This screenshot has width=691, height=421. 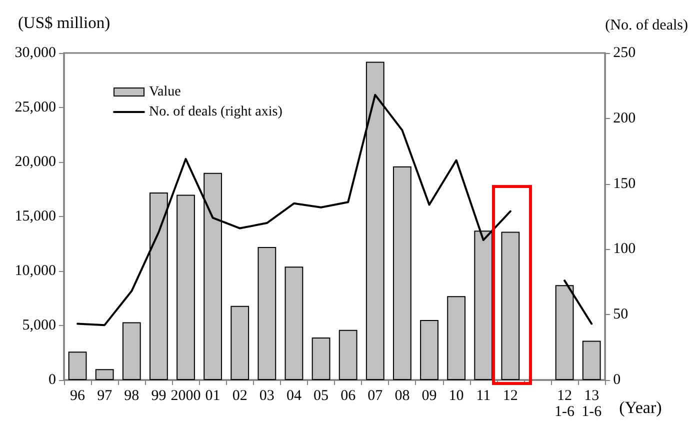 I want to click on x-tick-label: 06, so click(x=348, y=396).